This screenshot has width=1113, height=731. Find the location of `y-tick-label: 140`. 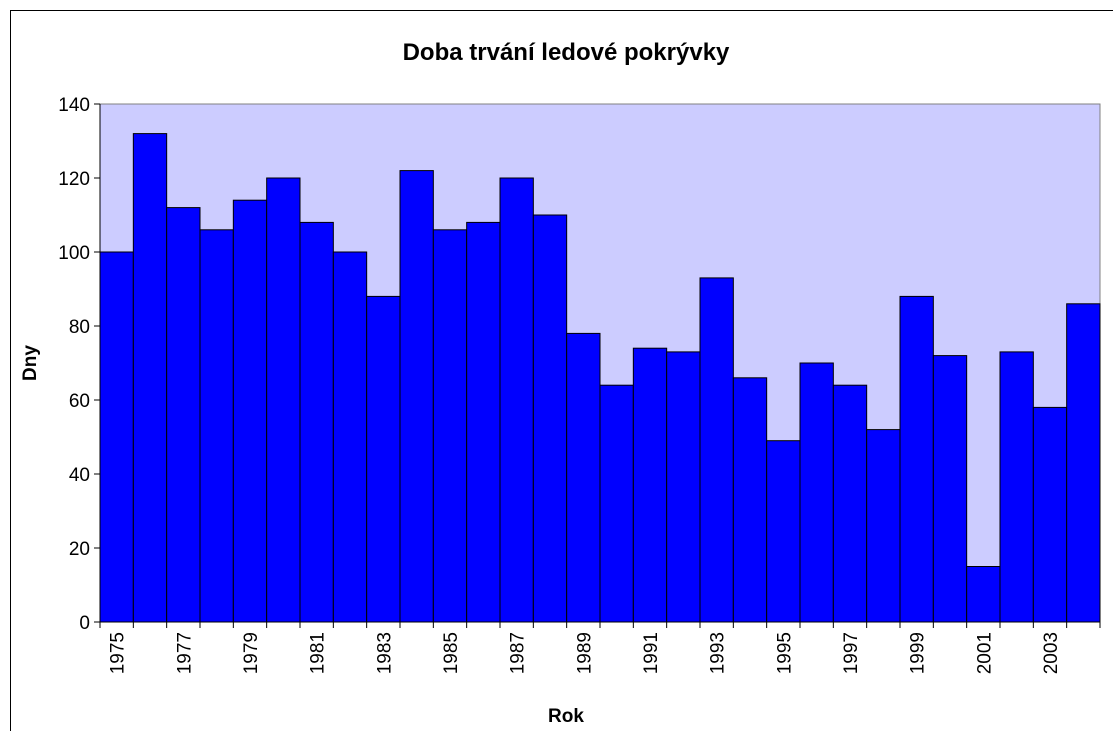

y-tick-label: 140 is located at coordinates (74, 105).